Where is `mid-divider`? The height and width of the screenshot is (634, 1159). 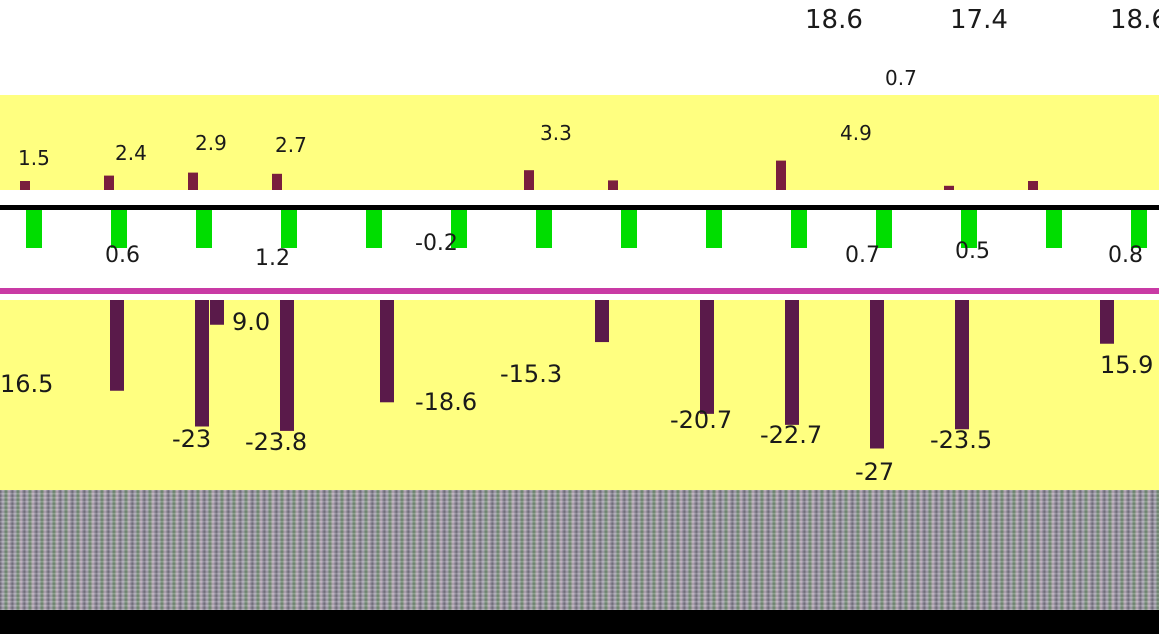
mid-divider is located at coordinates (579, 291).